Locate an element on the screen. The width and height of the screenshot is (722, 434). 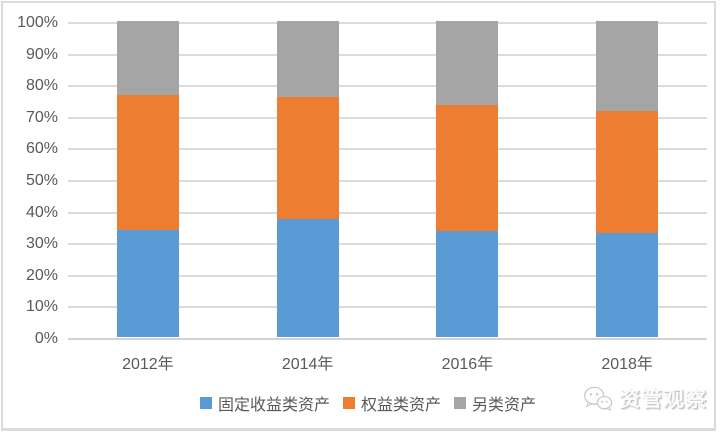
x-axis-tick-label: 2018年 is located at coordinates (627, 364).